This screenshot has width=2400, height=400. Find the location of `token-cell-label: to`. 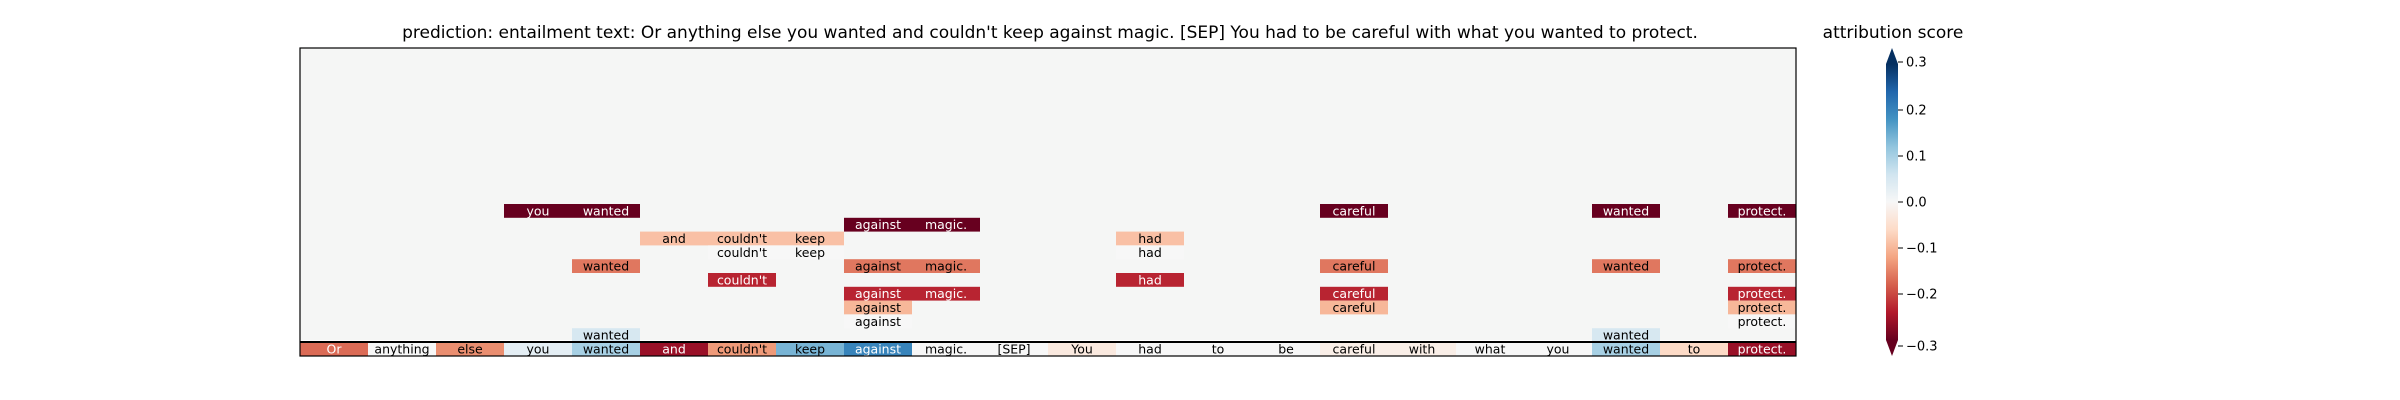

token-cell-label: to is located at coordinates (1694, 349).